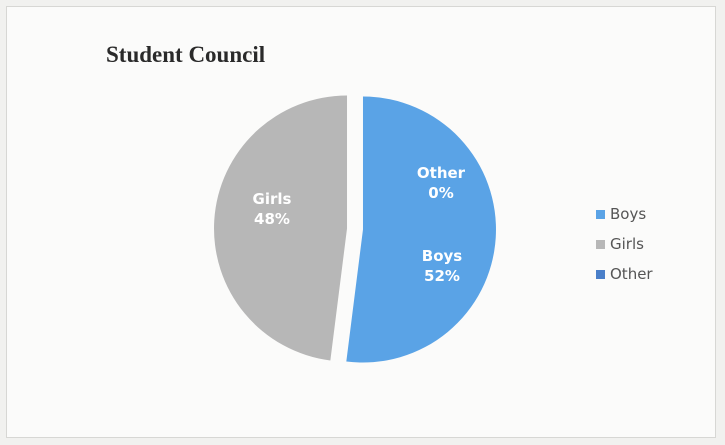 The width and height of the screenshot is (725, 445). Describe the element at coordinates (441, 183) in the screenshot. I see `data-label-other: Other 0%` at that location.